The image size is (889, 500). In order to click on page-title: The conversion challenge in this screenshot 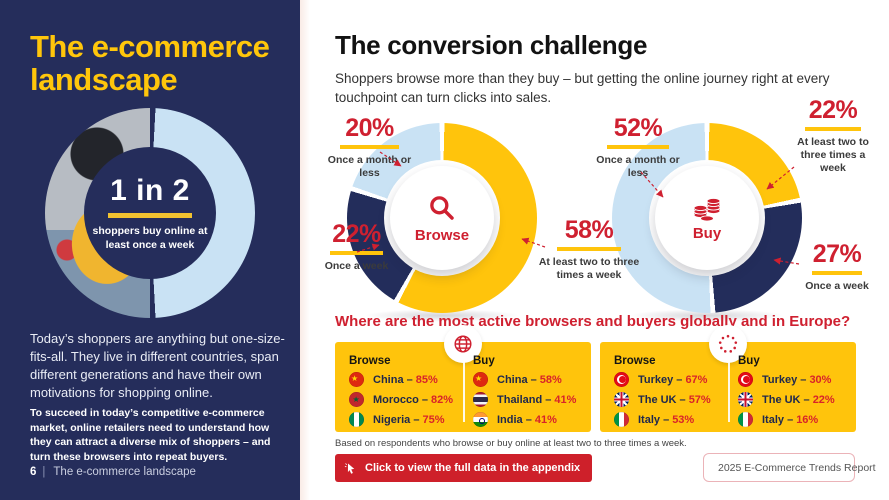, I will do `click(491, 45)`.